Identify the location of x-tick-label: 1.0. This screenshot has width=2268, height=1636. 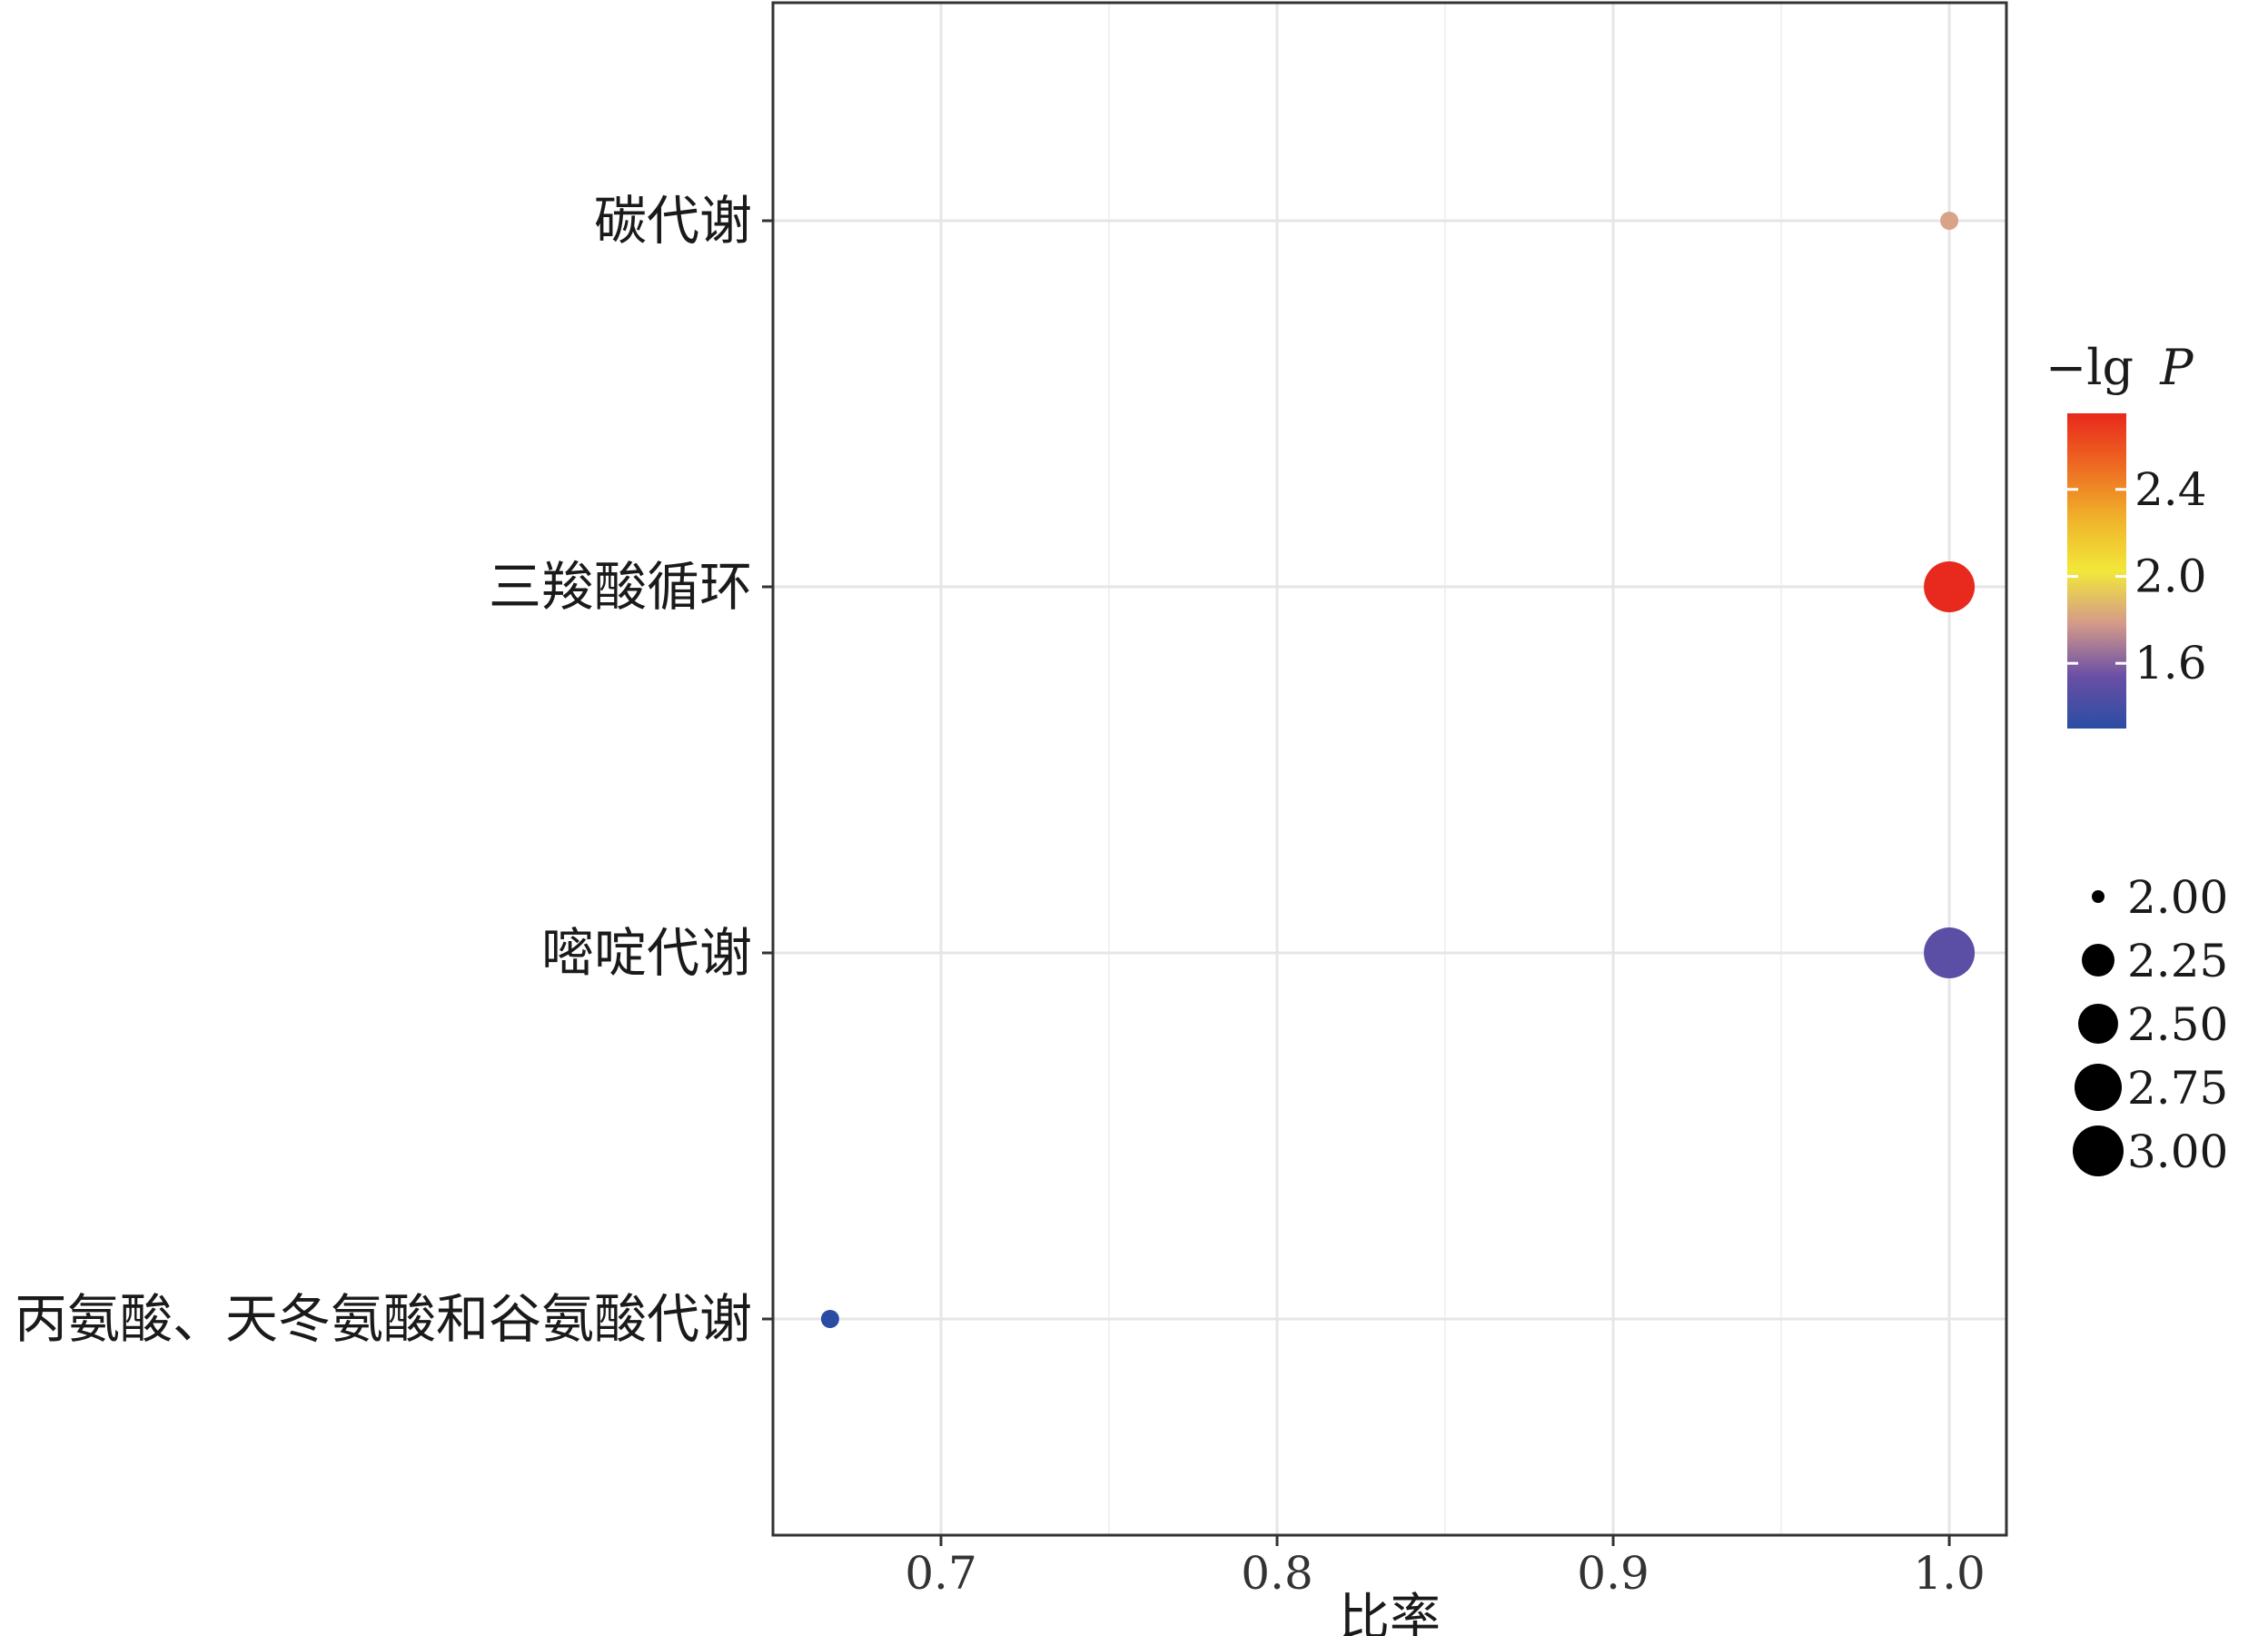
(1949, 1573).